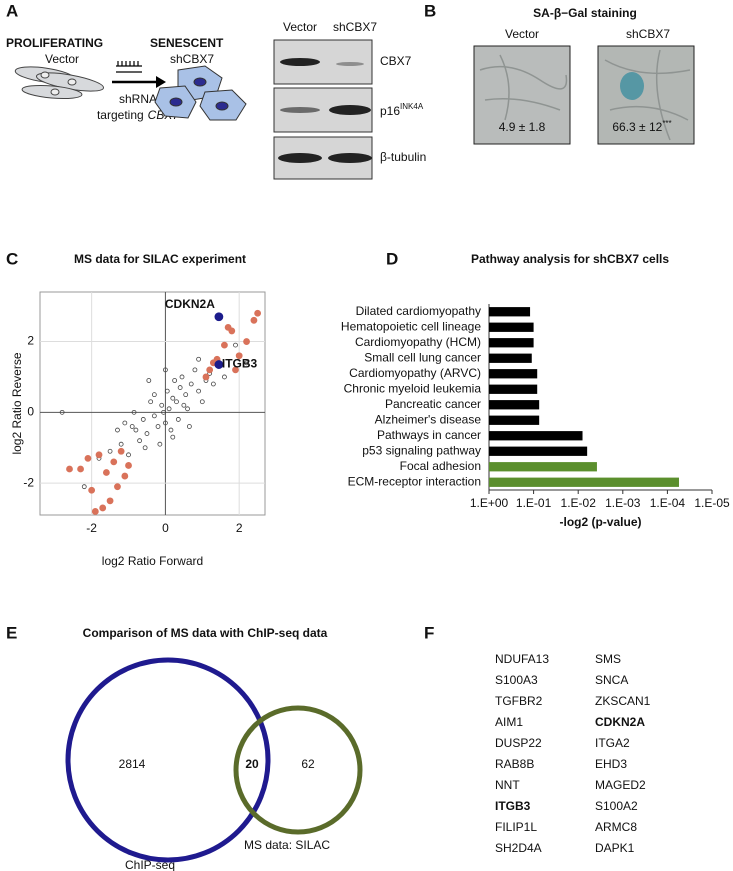 Image resolution: width=733 pixels, height=871 pixels. What do you see at coordinates (585, 95) in the screenshot?
I see `cell-texture` at bounding box center [585, 95].